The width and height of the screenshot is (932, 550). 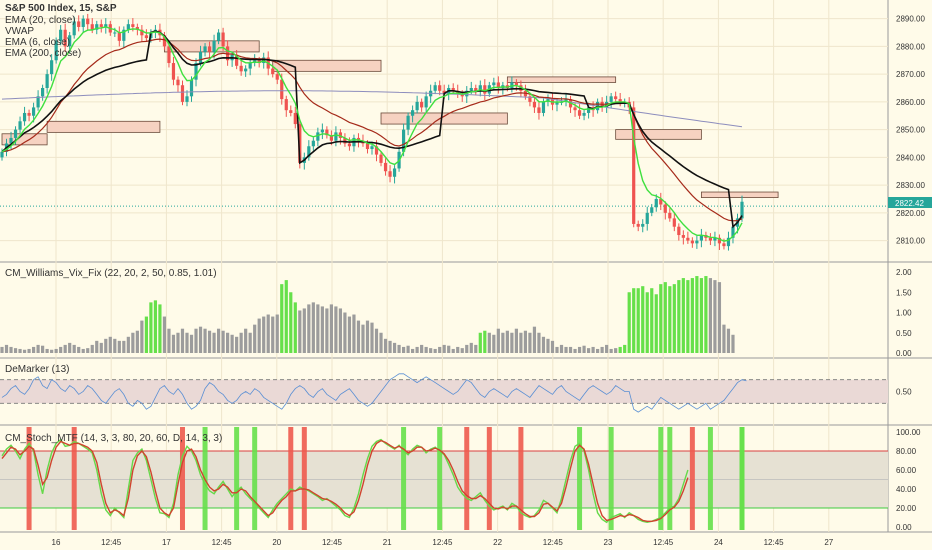 What do you see at coordinates (910, 241) in the screenshot?
I see `price-tick-label: 2810.00` at bounding box center [910, 241].